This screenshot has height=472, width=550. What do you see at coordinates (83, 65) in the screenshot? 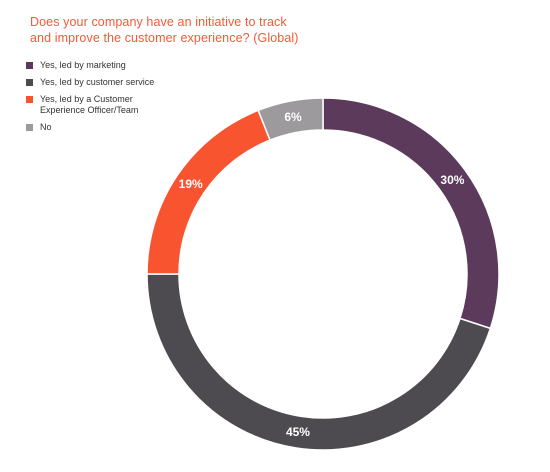
I see `legend-label-marketing: Yes, led by marketing` at bounding box center [83, 65].